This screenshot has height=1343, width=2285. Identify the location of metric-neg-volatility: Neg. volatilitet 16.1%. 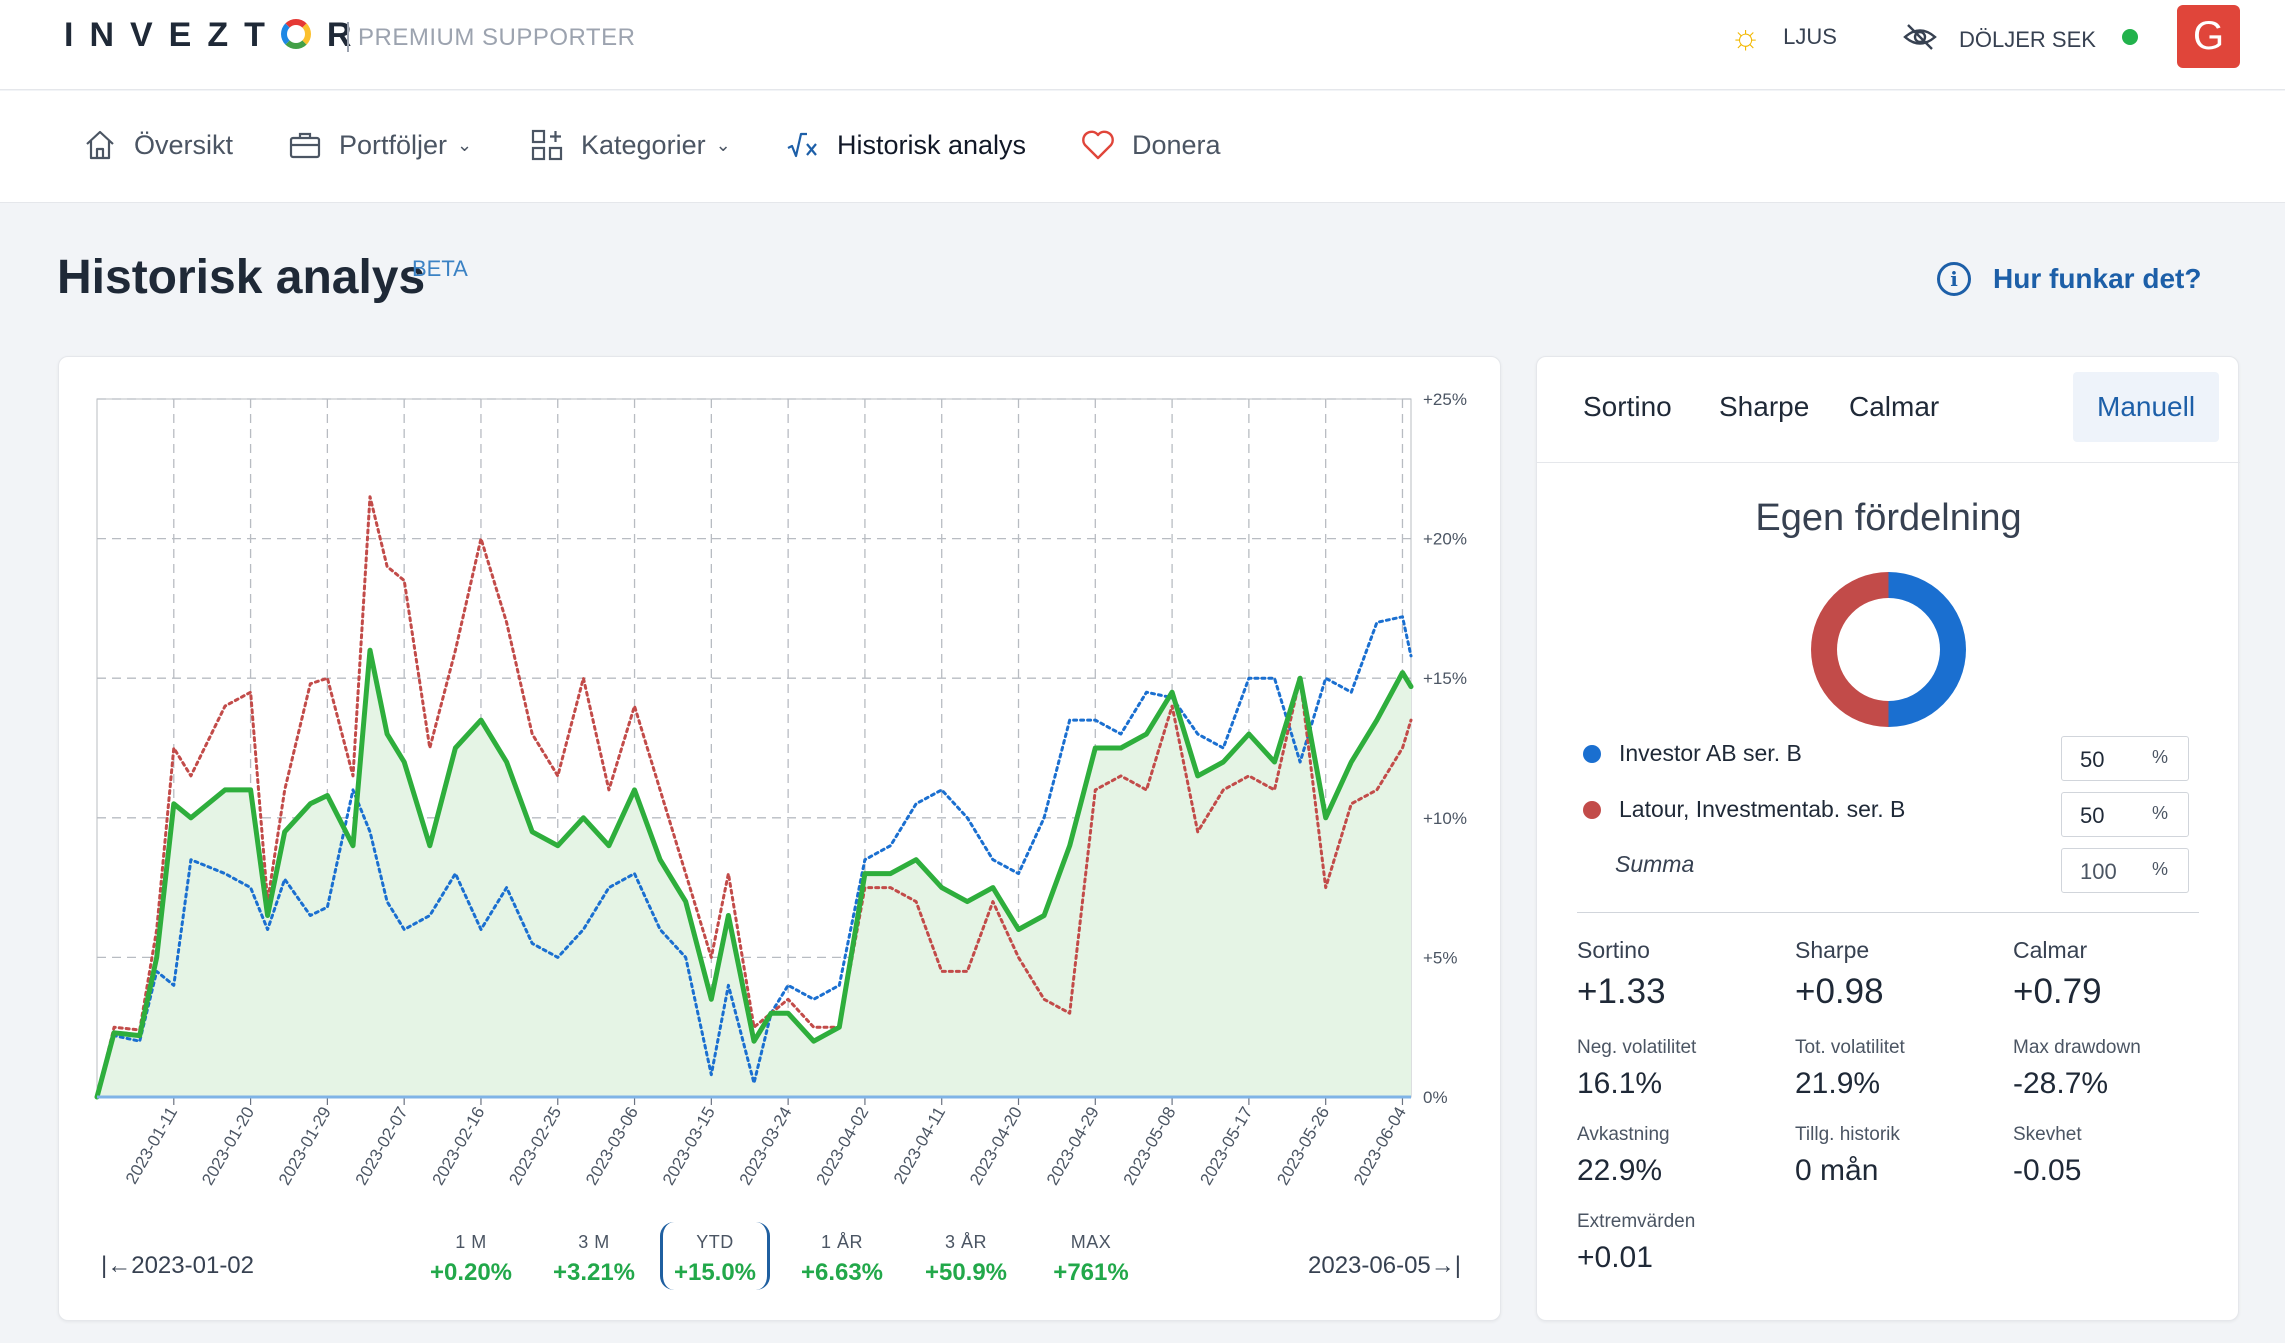
(1636, 1069).